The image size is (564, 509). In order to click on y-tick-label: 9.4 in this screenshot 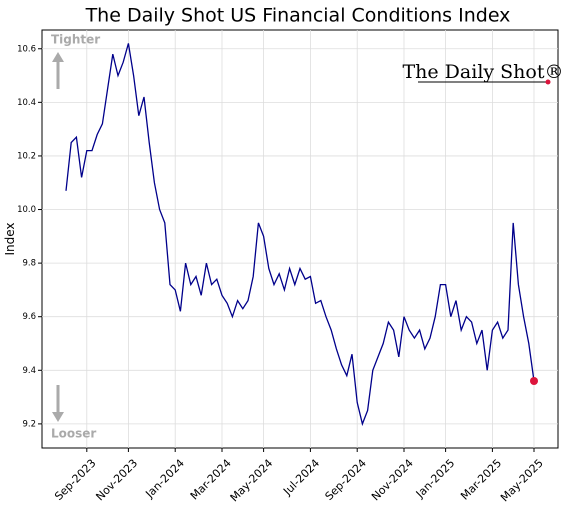, I will do `click(29, 371)`.